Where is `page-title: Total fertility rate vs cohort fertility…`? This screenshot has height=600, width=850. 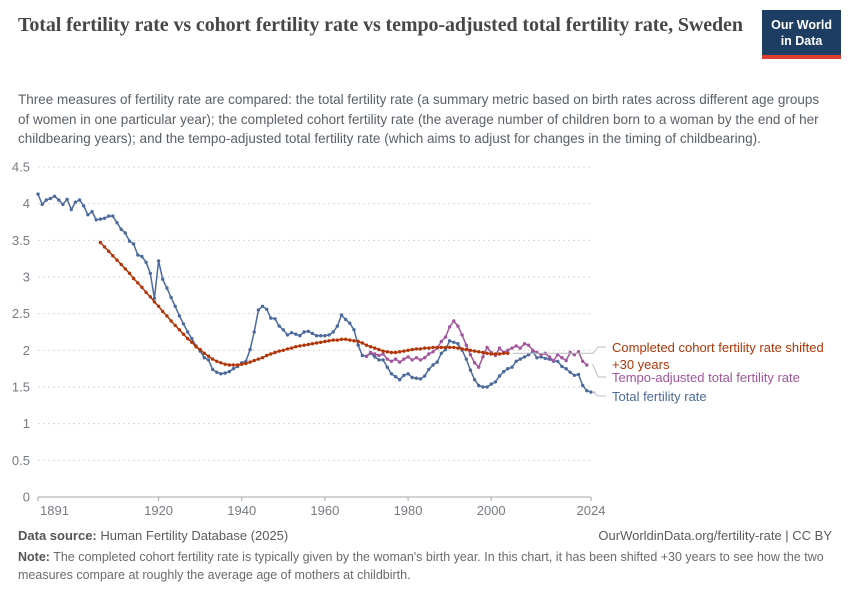
page-title: Total fertility rate vs cohort fertility… is located at coordinates (380, 25).